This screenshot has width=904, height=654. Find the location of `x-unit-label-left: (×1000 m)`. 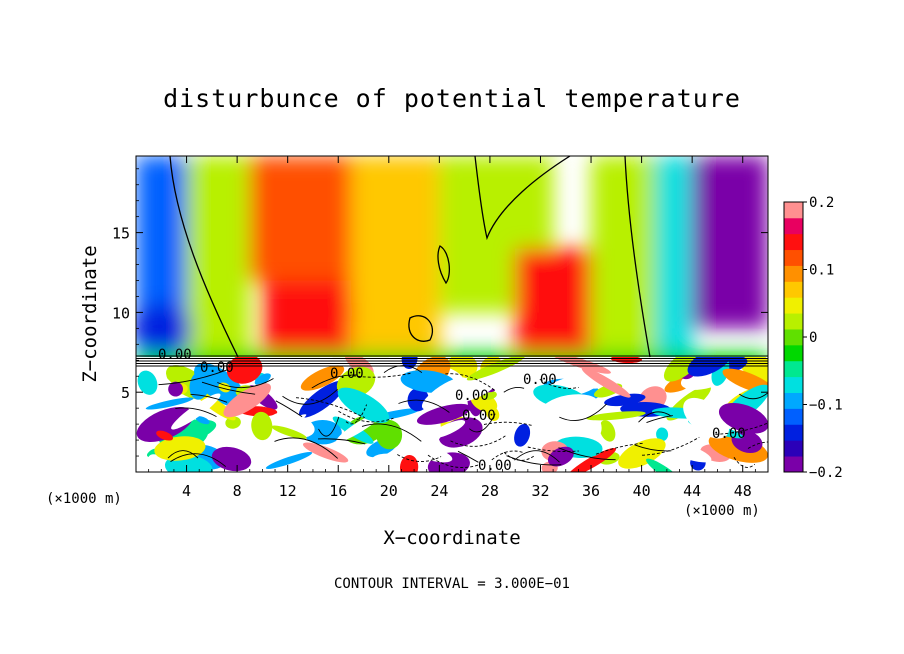

x-unit-label-left: (×1000 m) is located at coordinates (84, 499).